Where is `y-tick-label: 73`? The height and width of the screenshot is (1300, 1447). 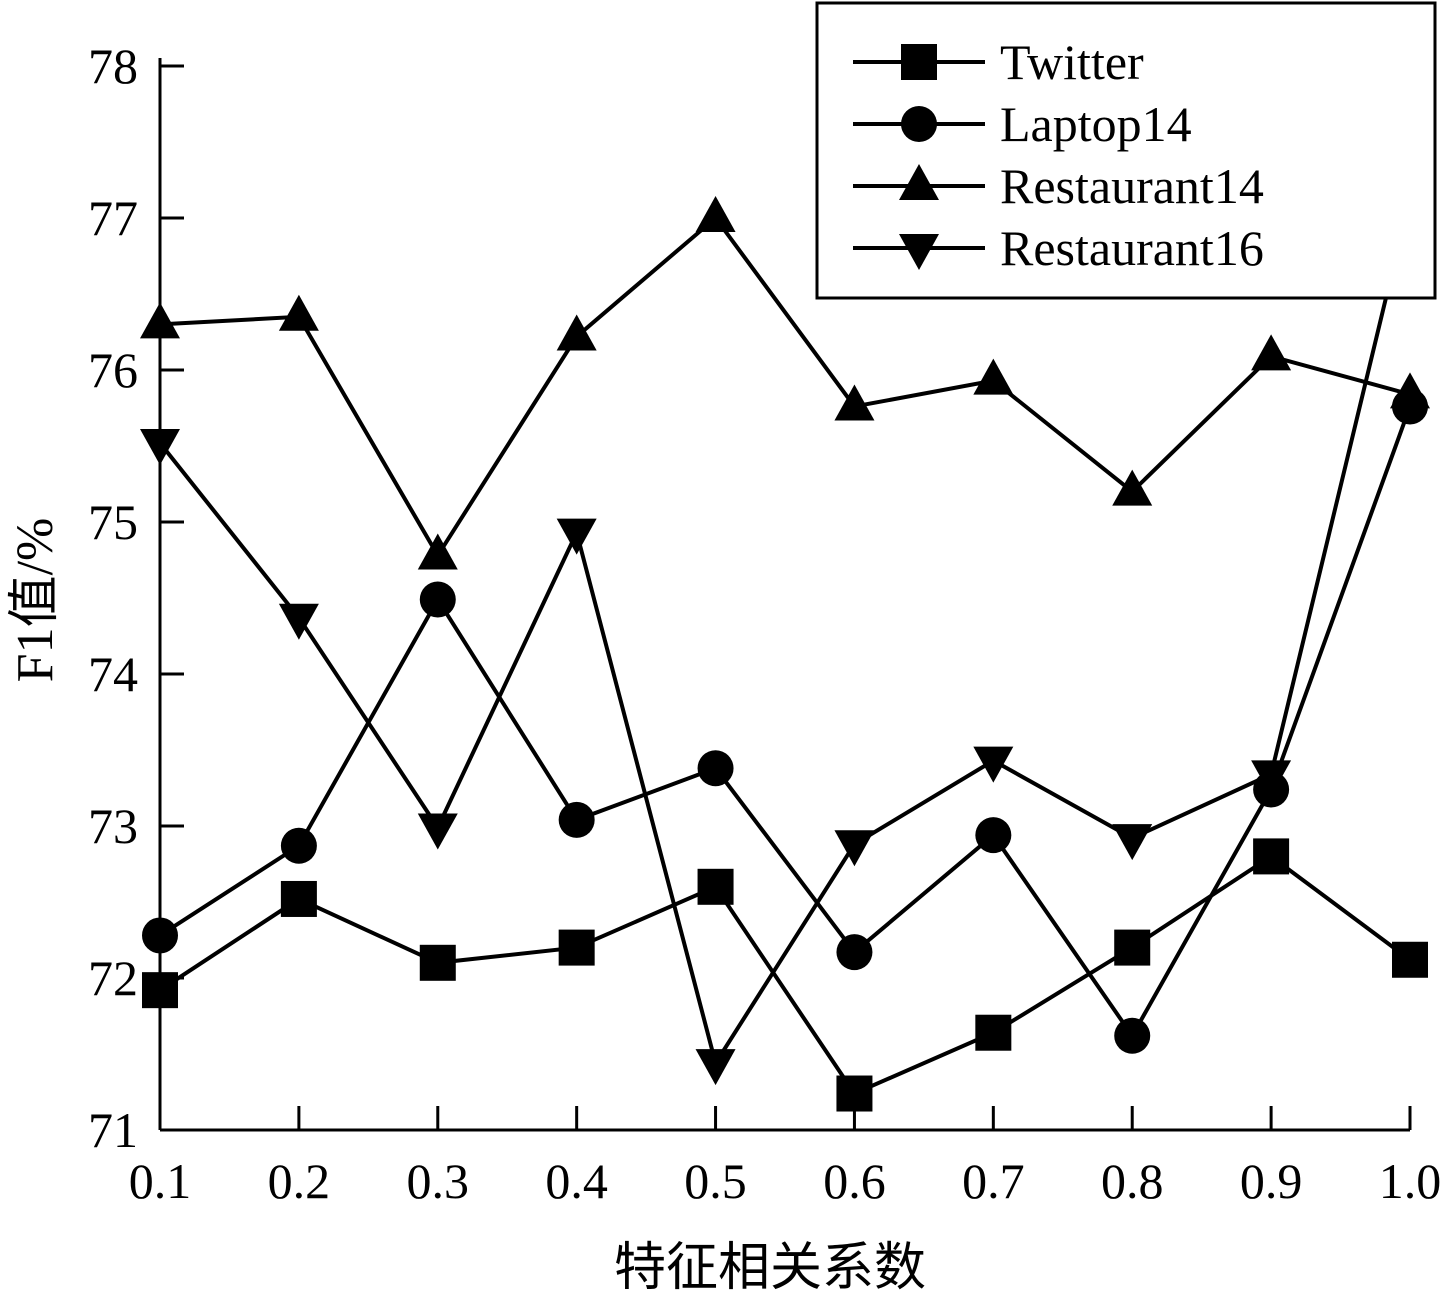 y-tick-label: 73 is located at coordinates (113, 826).